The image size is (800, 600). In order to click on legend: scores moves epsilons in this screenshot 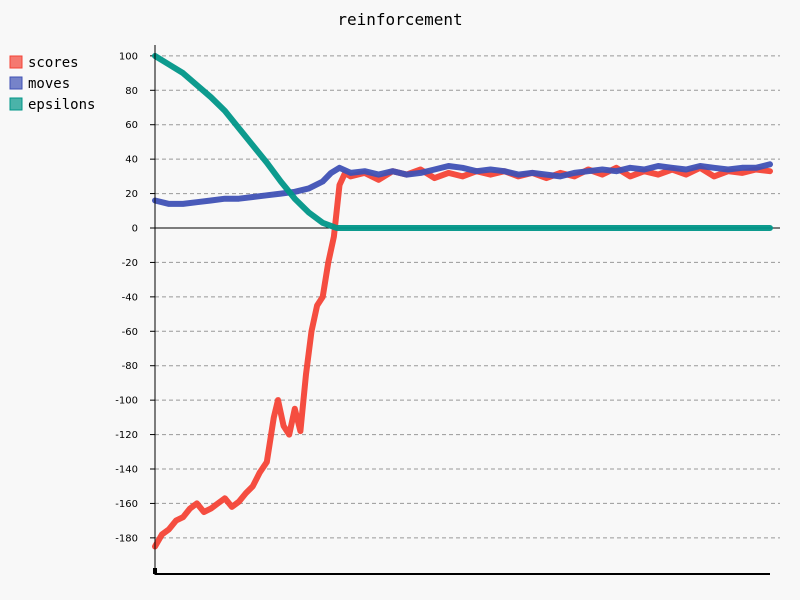, I will do `click(52, 84)`.